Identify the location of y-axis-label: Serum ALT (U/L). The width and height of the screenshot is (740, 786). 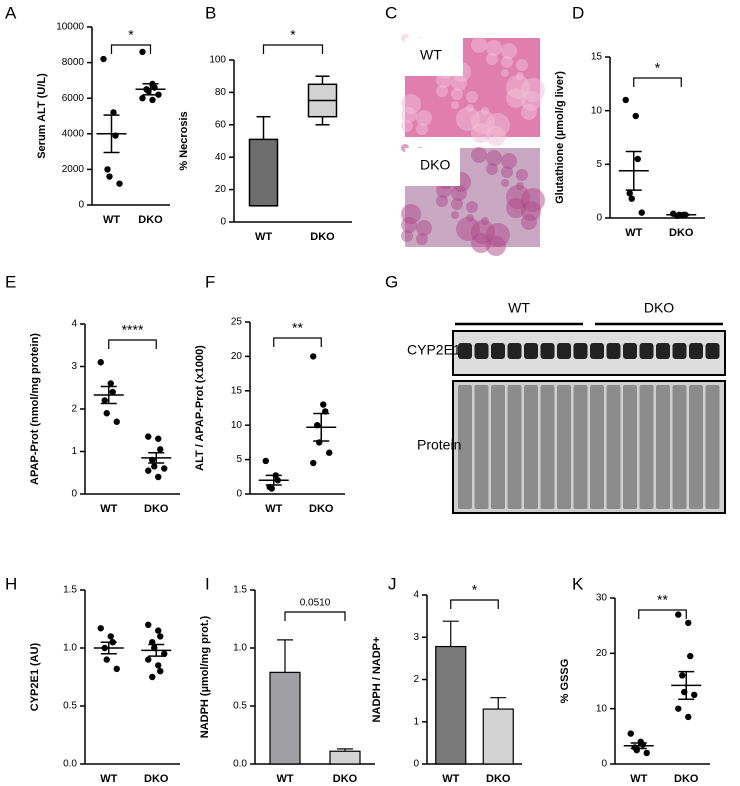
(42, 116).